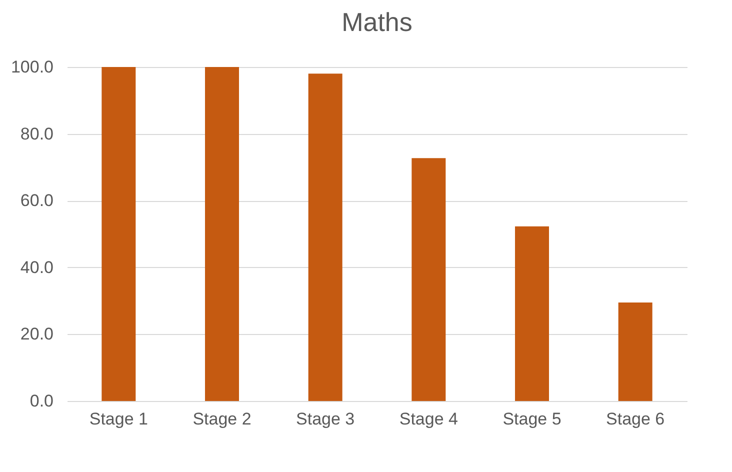 The height and width of the screenshot is (472, 732). What do you see at coordinates (37, 200) in the screenshot?
I see `y-tick-label: 60.0` at bounding box center [37, 200].